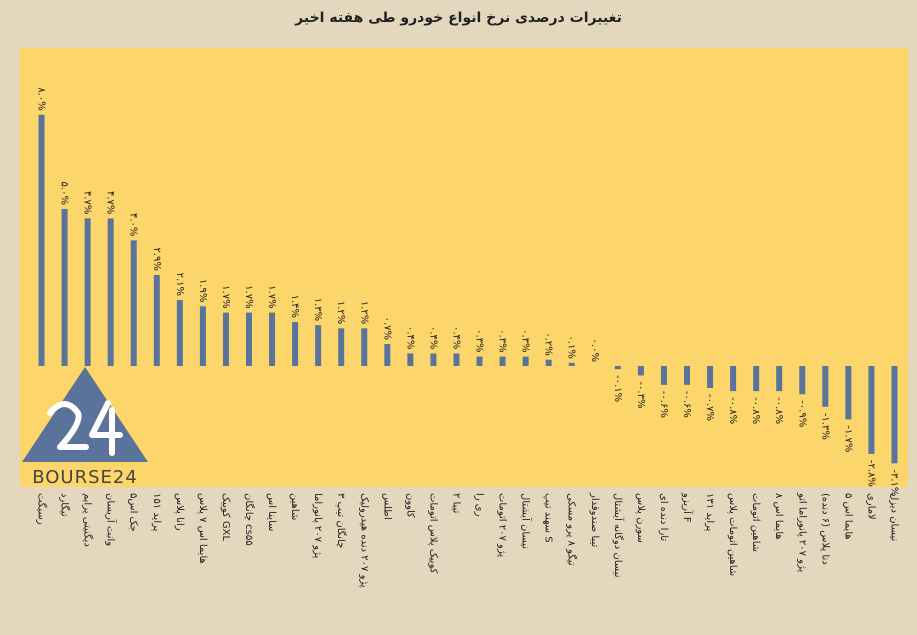 This screenshot has height=635, width=917. What do you see at coordinates (64, 193) in the screenshot?
I see `data-label-2: ۵.۰%` at bounding box center [64, 193].